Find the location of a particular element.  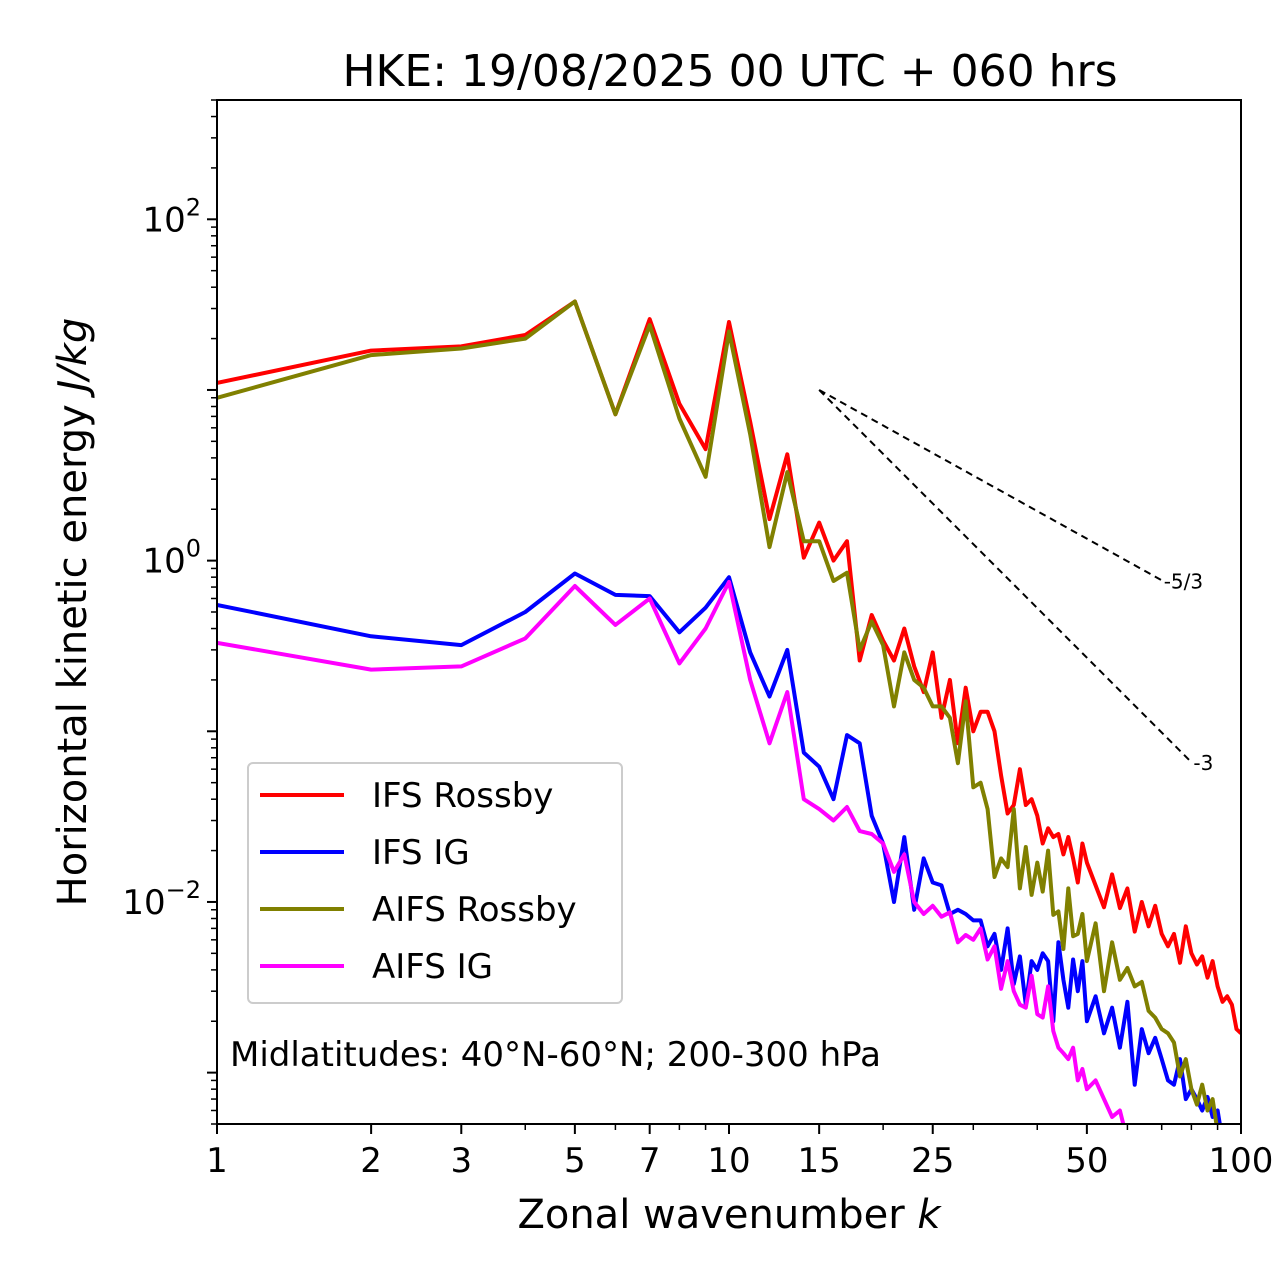

chart-title: HKE: 19/08/2025 00 UTC + 060 hrs is located at coordinates (729, 71).